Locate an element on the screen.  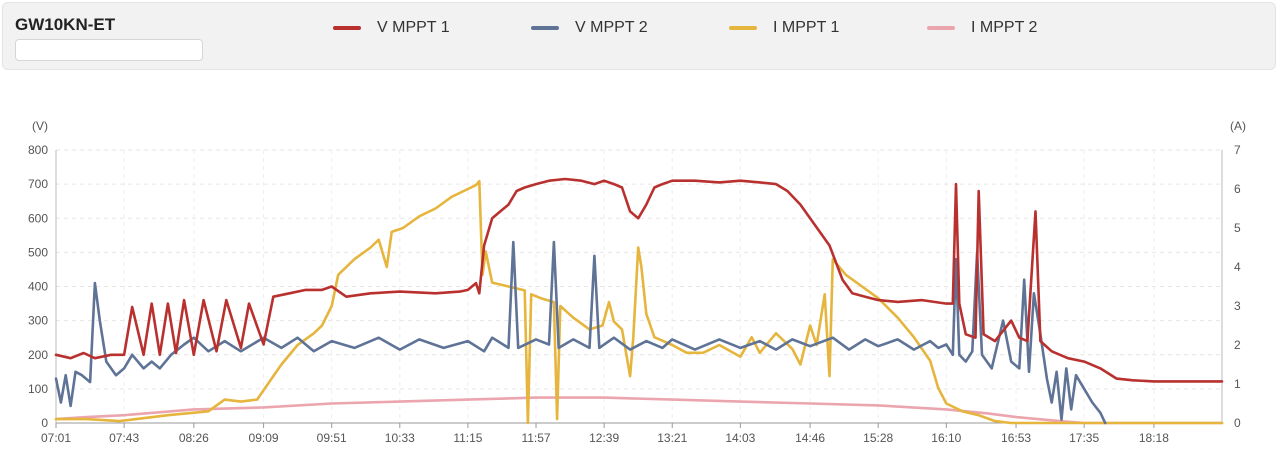
x-tick-label: 07:43 is located at coordinates (124, 438).